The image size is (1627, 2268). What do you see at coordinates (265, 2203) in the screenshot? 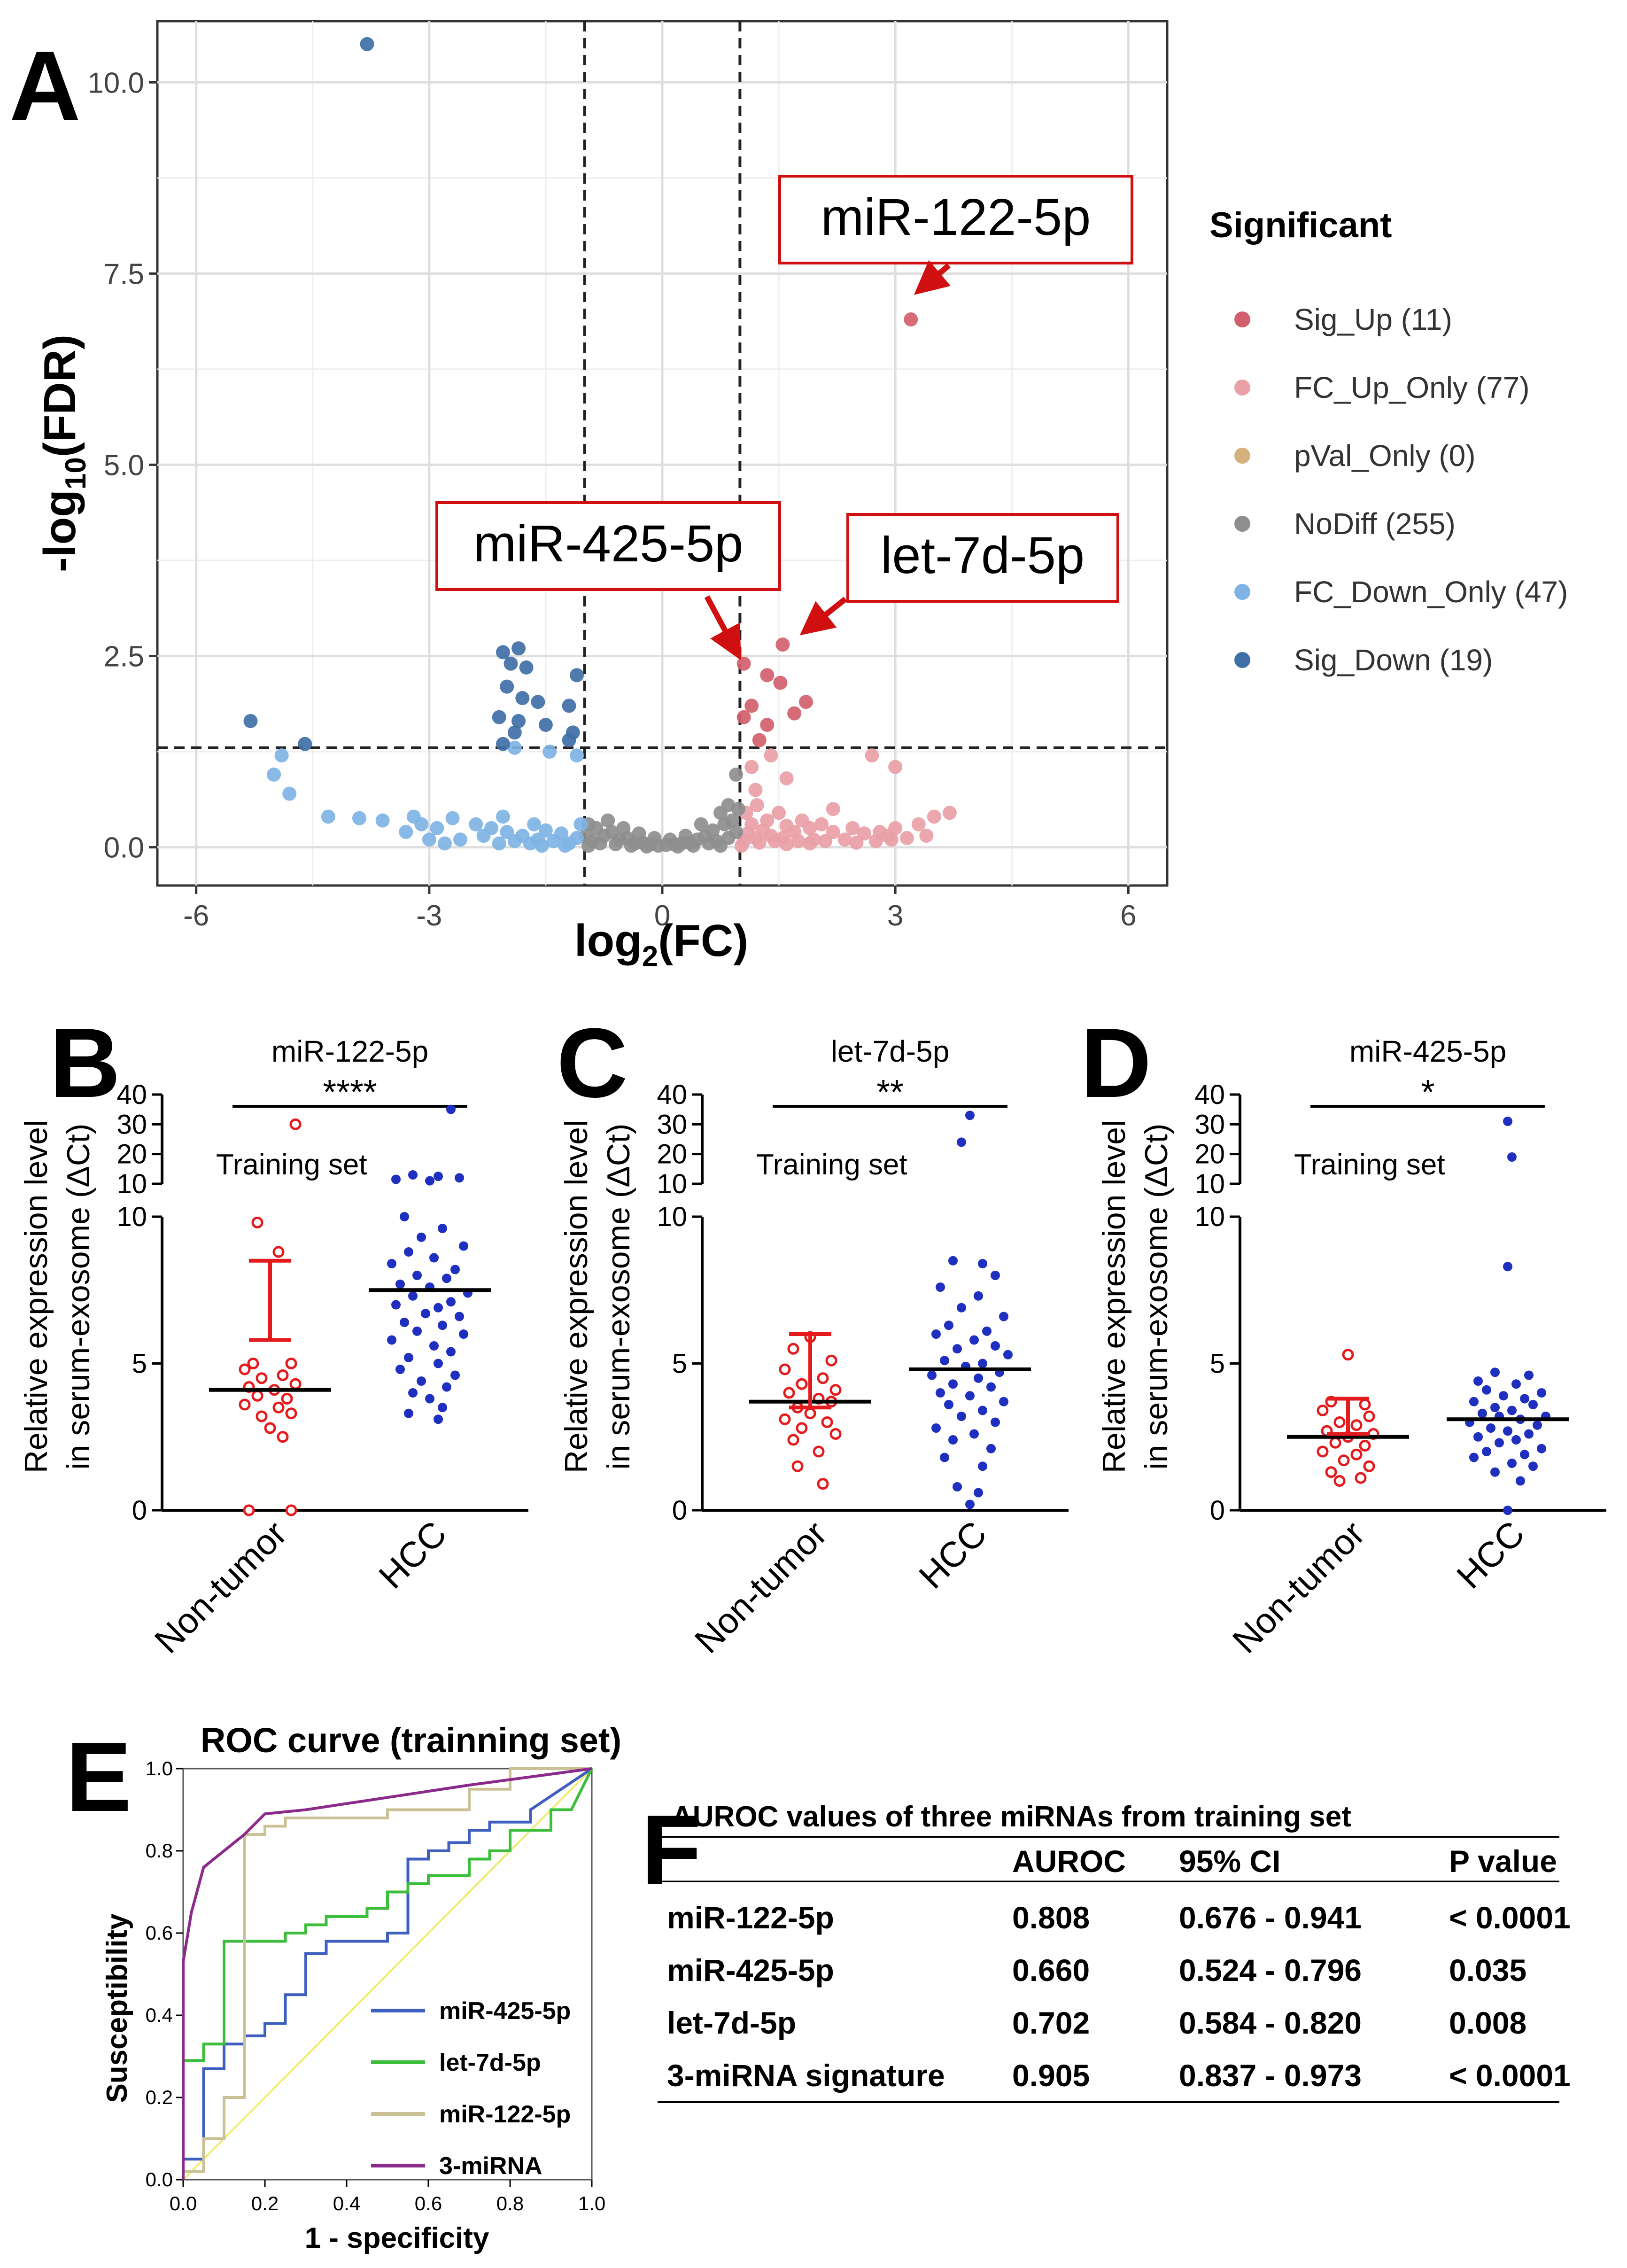
I see `roc-x-tick-label: 0.2` at bounding box center [265, 2203].